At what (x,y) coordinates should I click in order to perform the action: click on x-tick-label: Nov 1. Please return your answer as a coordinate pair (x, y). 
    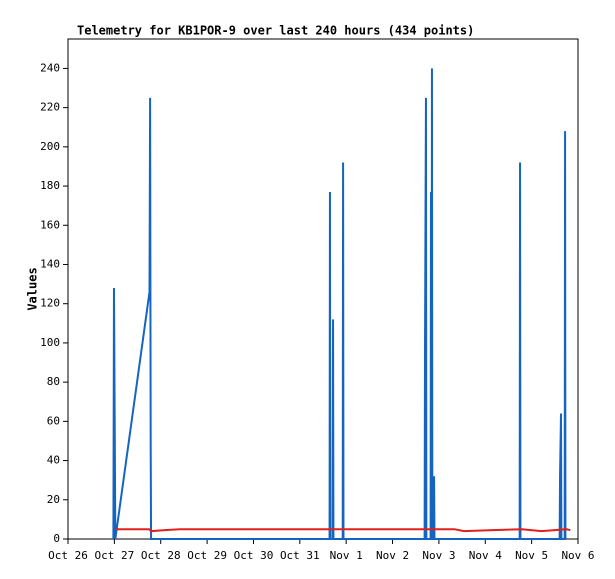
    Looking at the image, I should click on (346, 555).